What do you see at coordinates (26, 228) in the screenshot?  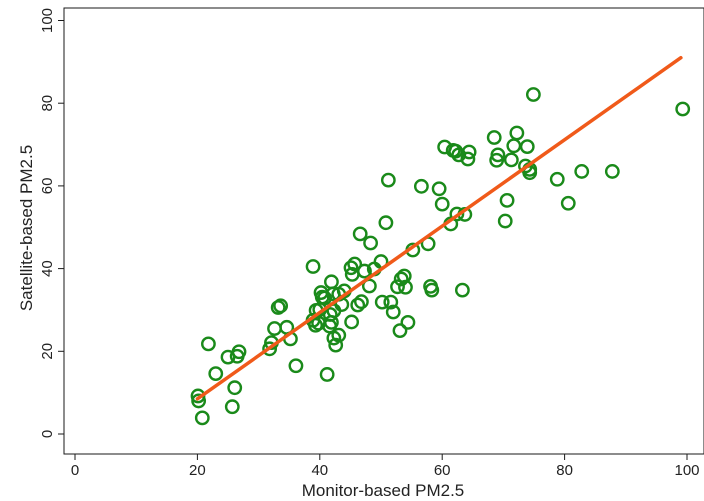 I see `y-axis-title: Satellite-based PM2.5` at bounding box center [26, 228].